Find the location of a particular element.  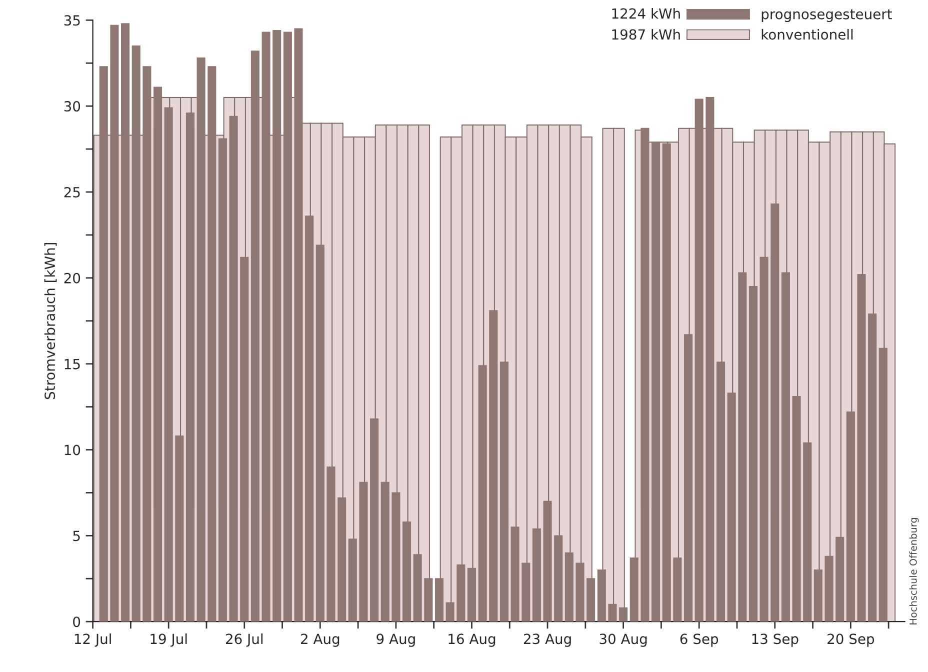

x-tick-label: 16 Aug is located at coordinates (472, 640).